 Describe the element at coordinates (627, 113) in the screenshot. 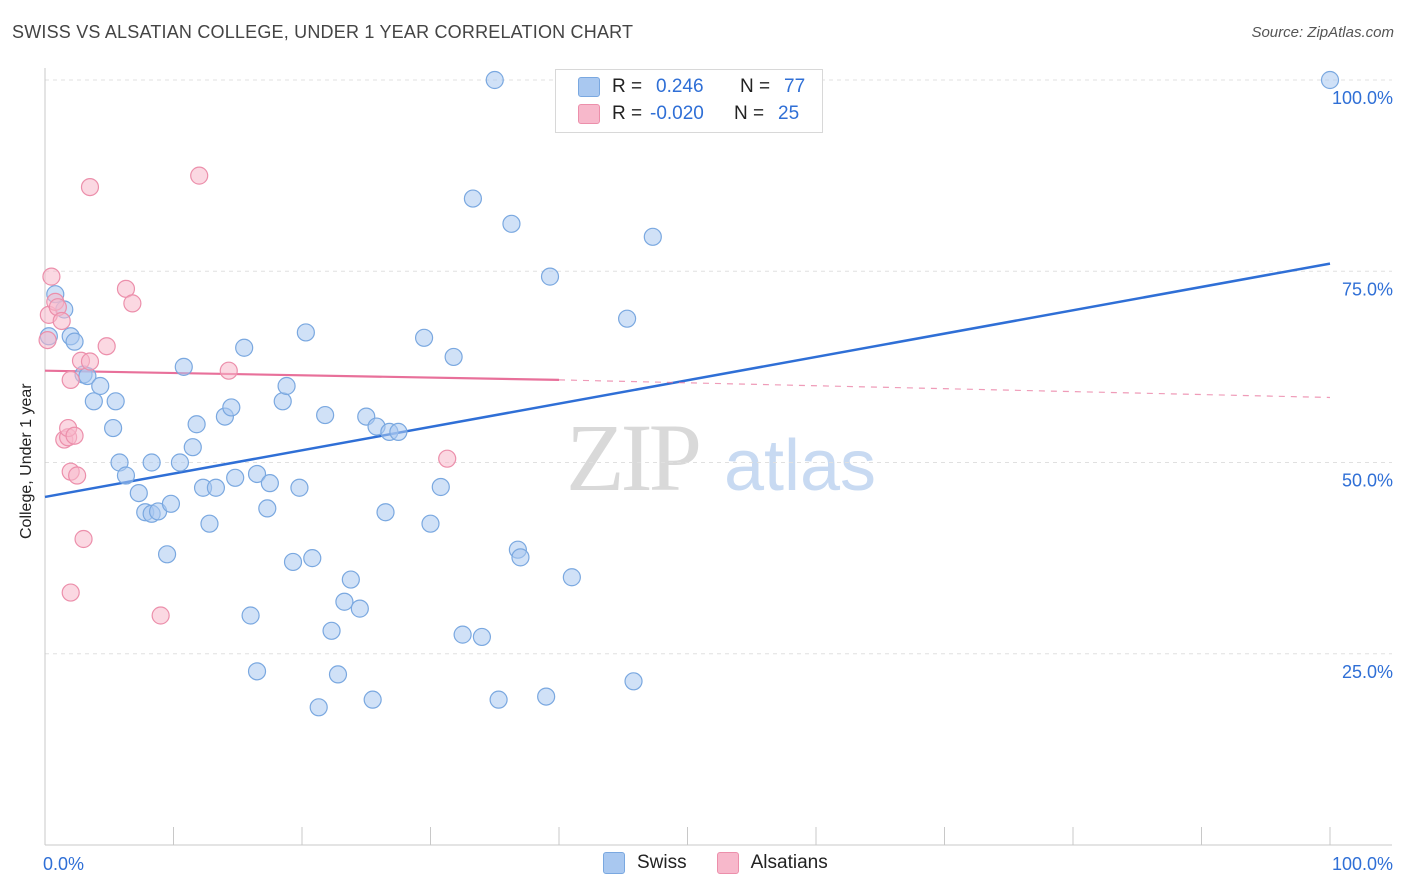

I see `alsatians-r-label: R =` at that location.